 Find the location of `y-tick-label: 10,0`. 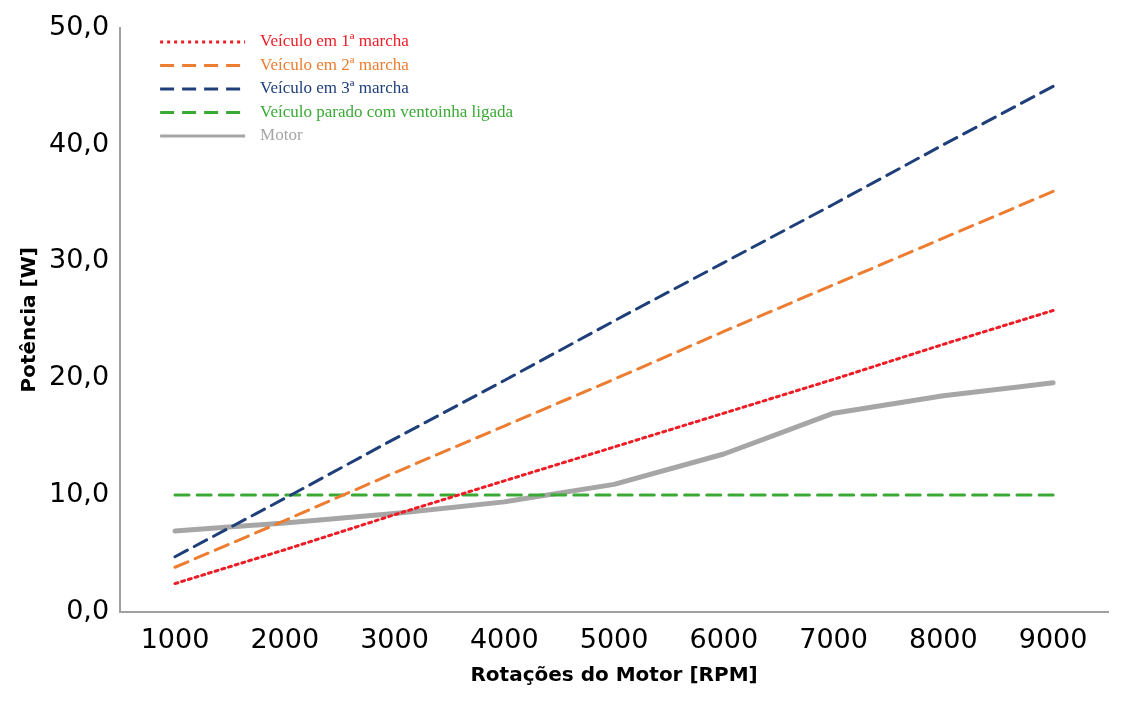

y-tick-label: 10,0 is located at coordinates (79, 492).